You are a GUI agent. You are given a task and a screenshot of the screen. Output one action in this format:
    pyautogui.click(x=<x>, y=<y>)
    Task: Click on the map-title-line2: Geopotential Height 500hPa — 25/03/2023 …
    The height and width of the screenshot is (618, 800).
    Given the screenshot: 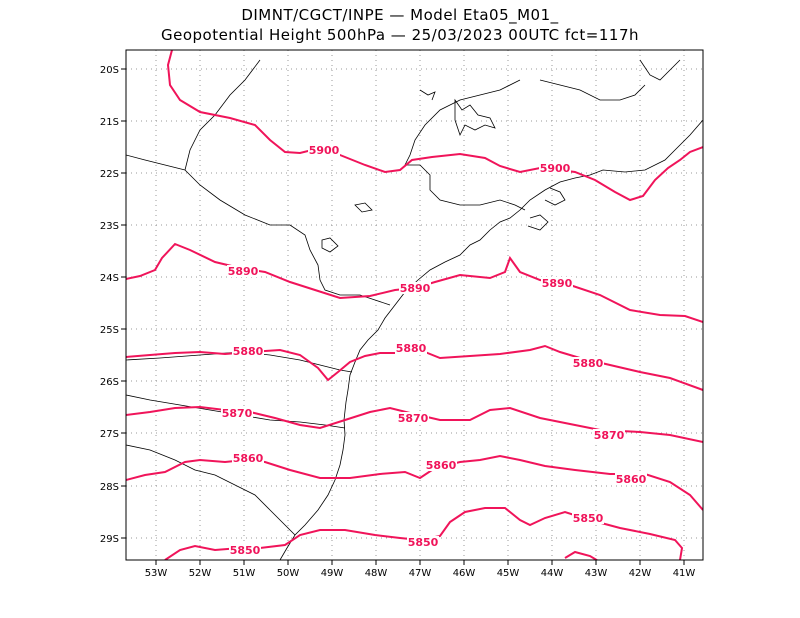 What is the action you would take?
    pyautogui.click(x=400, y=35)
    